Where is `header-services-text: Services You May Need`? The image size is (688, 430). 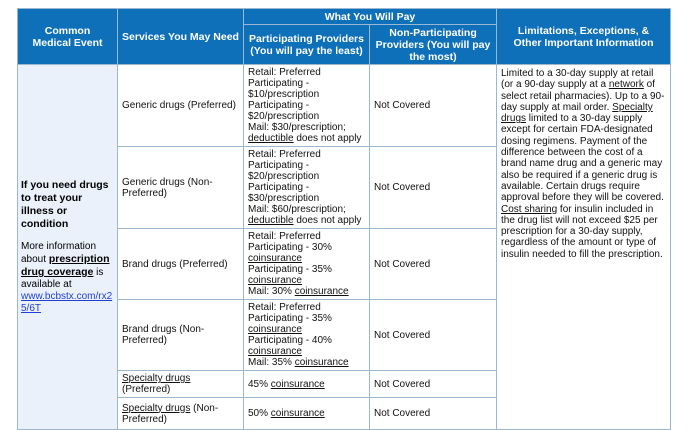 header-services-text: Services You May Need is located at coordinates (180, 36).